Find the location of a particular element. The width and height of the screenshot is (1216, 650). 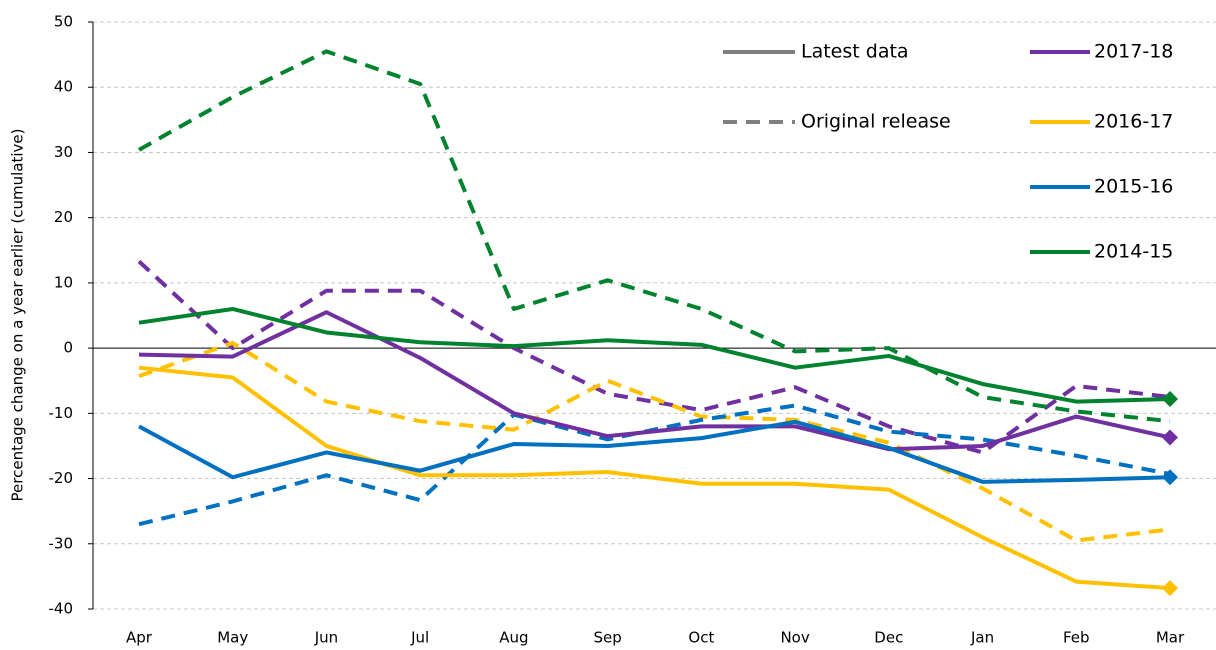

y-tick-label: -30 is located at coordinates (61, 543).